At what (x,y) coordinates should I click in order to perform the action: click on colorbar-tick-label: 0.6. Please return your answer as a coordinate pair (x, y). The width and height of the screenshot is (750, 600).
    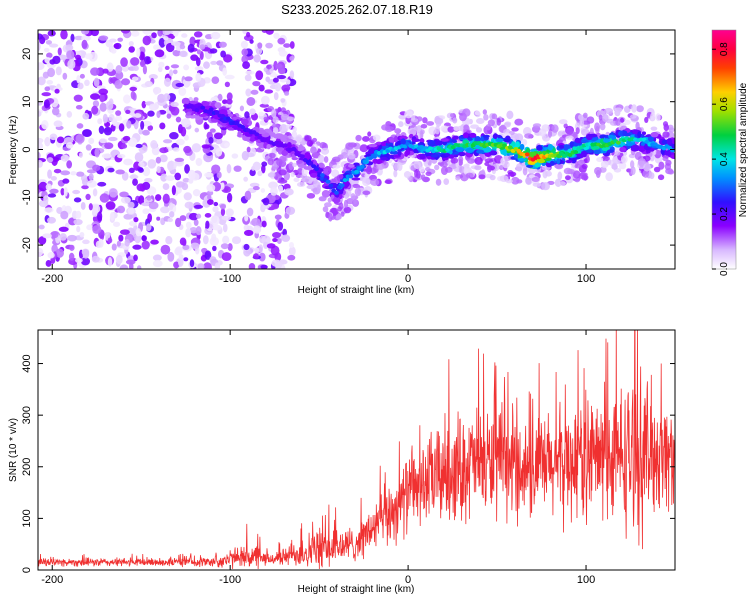
    Looking at the image, I should click on (724, 104).